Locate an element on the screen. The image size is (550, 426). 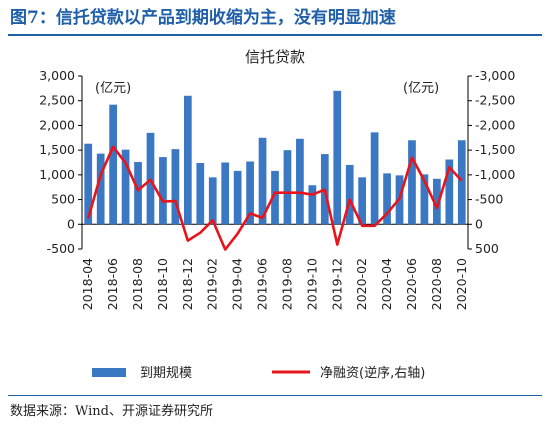
right-tick-label: 0 is located at coordinates (479, 223).